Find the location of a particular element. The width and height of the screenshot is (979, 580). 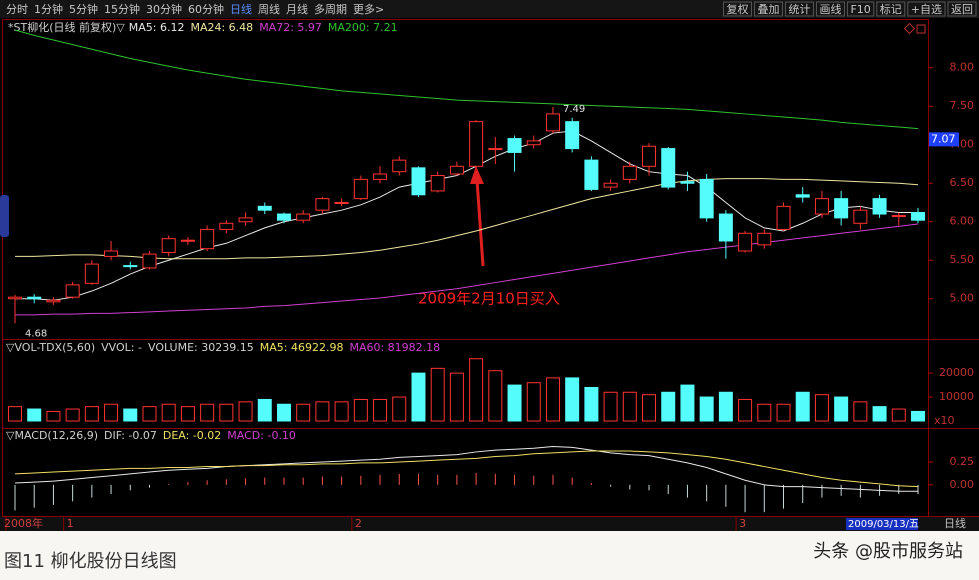

legend-entry: MA24: 6.48 is located at coordinates (221, 27).